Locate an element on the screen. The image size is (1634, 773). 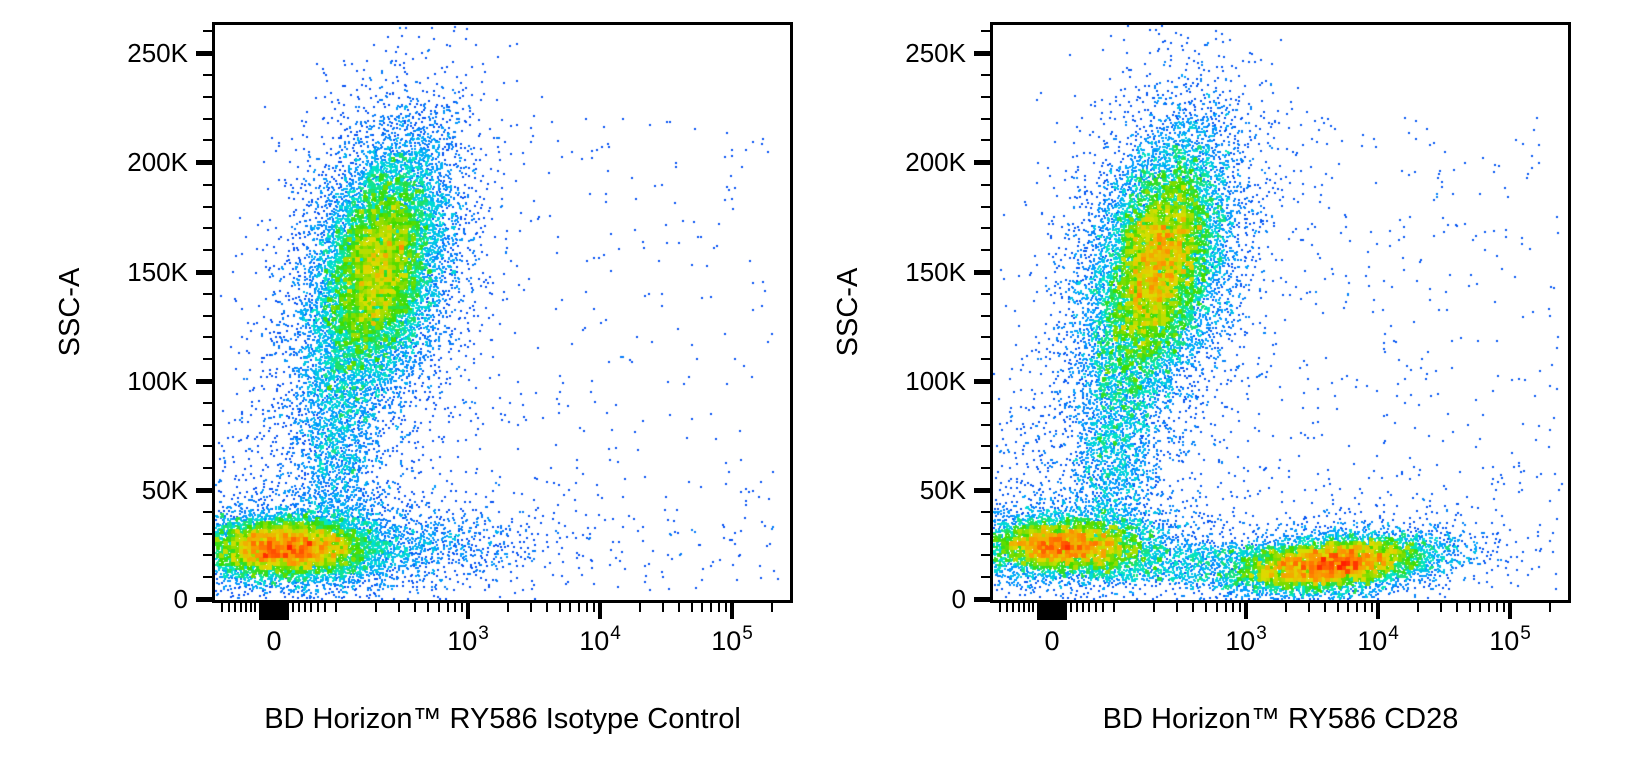
y-tick-label: 150K is located at coordinates (157, 272).